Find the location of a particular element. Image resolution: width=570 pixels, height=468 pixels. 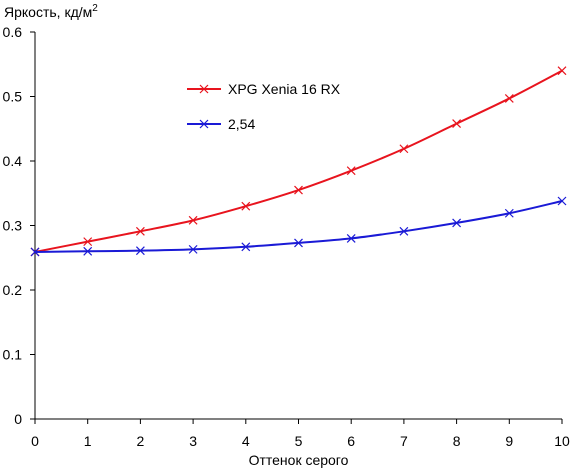

x-tick-label: 6 is located at coordinates (351, 441).